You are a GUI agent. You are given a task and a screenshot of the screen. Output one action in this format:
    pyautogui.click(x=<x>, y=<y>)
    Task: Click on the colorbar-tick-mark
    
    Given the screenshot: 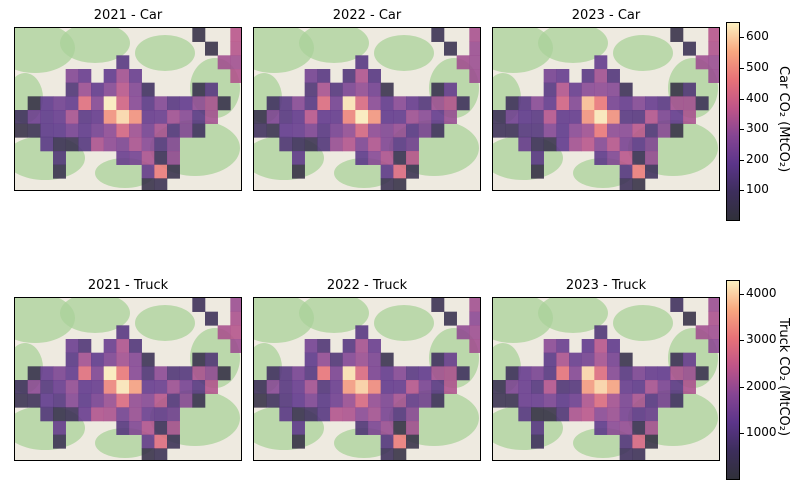 What is the action you would take?
    pyautogui.click(x=742, y=191)
    